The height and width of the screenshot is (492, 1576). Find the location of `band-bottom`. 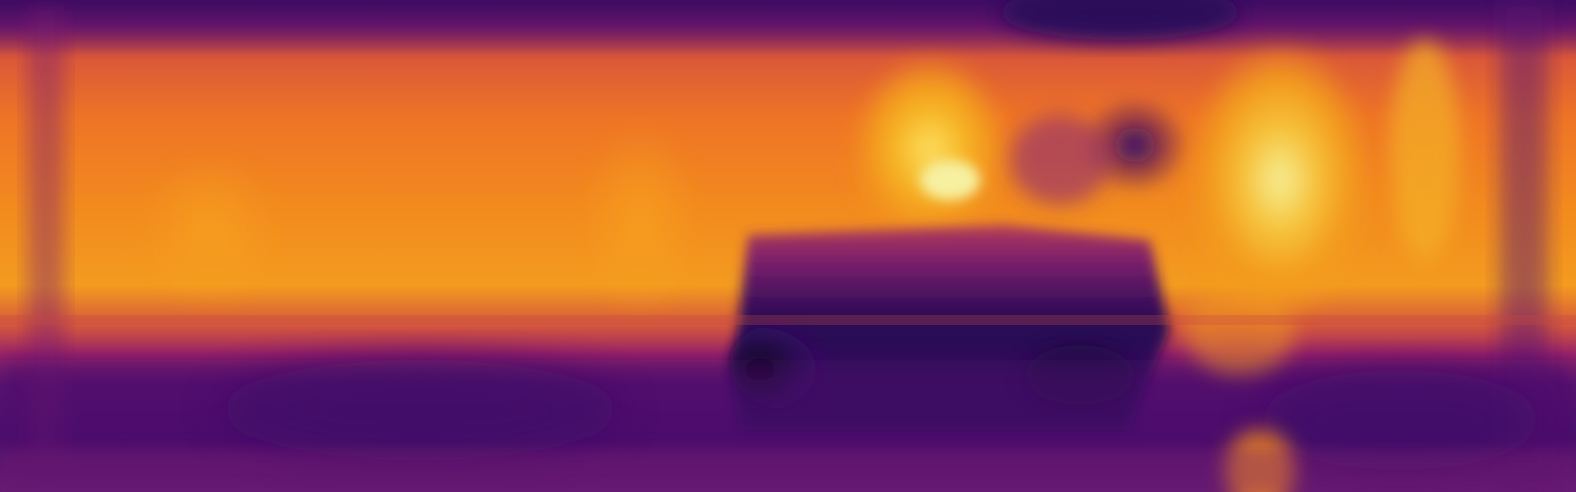

band-bottom is located at coordinates (788, 471).